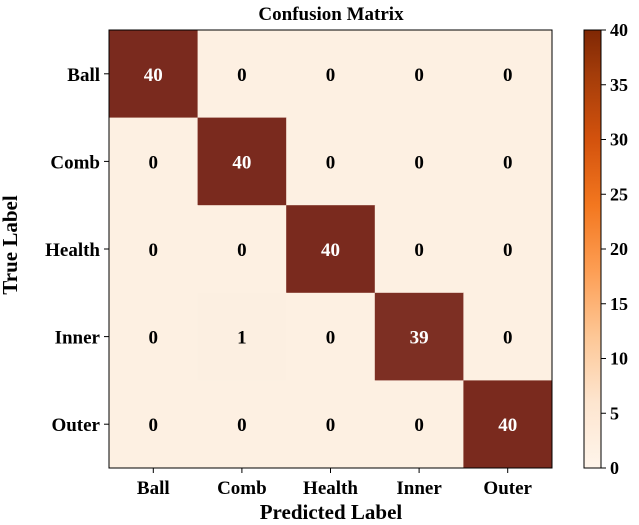 The height and width of the screenshot is (525, 639). What do you see at coordinates (153, 488) in the screenshot?
I see `x-tick-label: Ball` at bounding box center [153, 488].